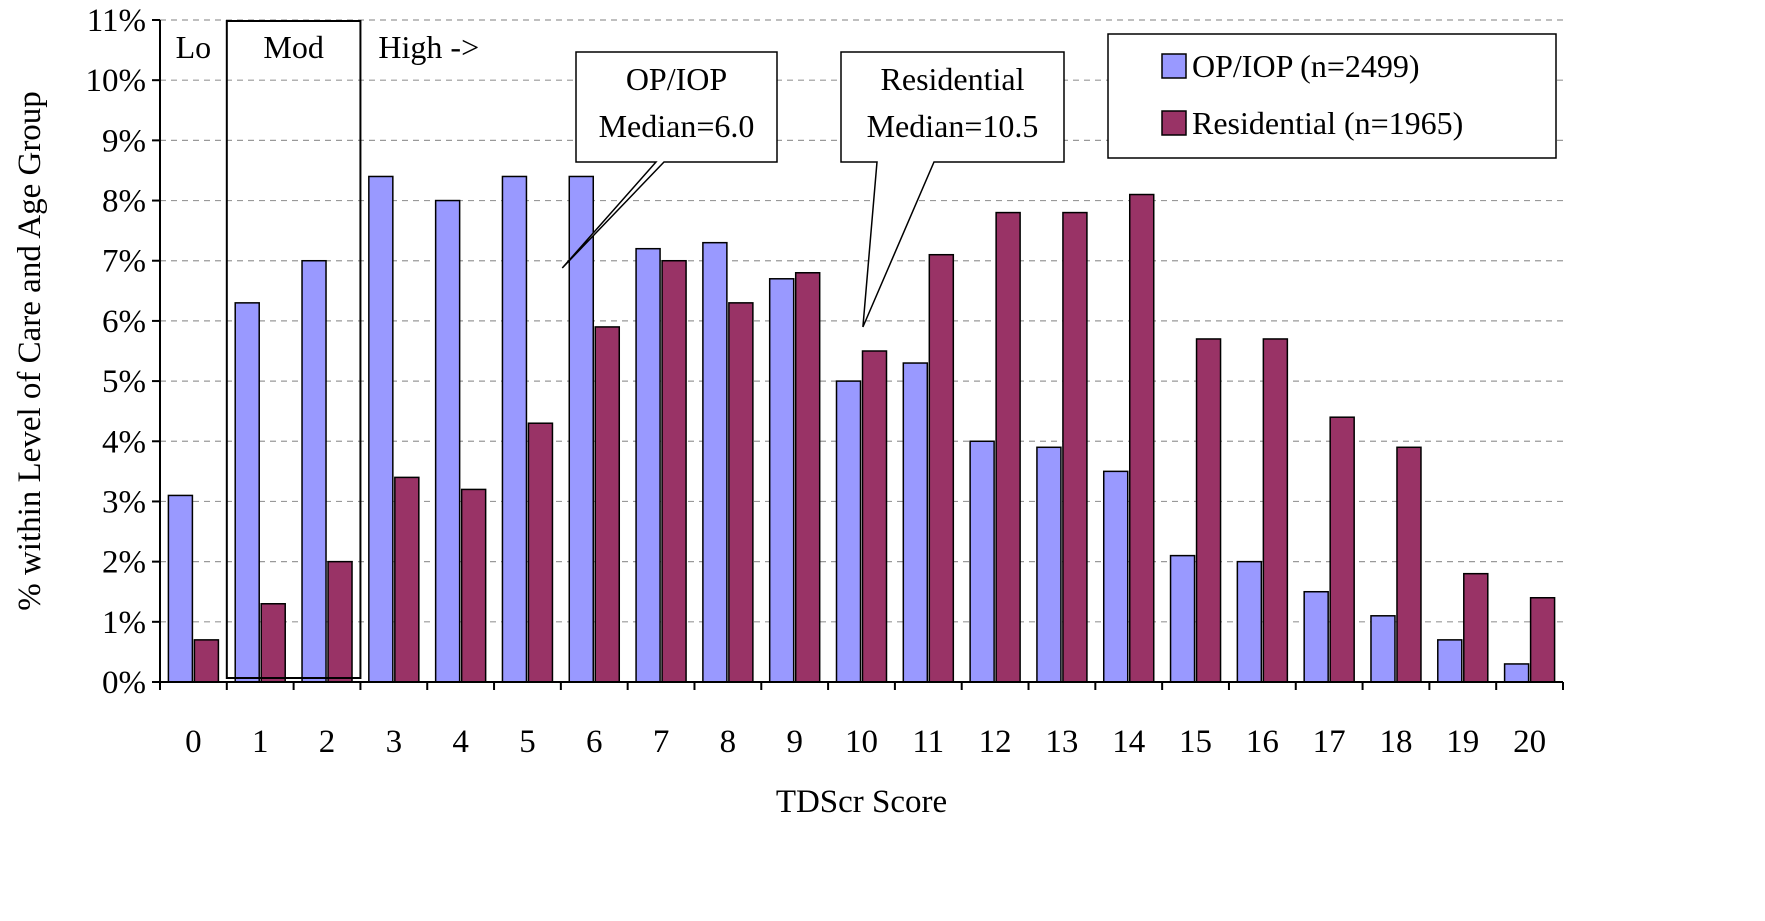 This screenshot has width=1765, height=921. What do you see at coordinates (1061, 742) in the screenshot?
I see `x-tick-label: 13` at bounding box center [1061, 742].